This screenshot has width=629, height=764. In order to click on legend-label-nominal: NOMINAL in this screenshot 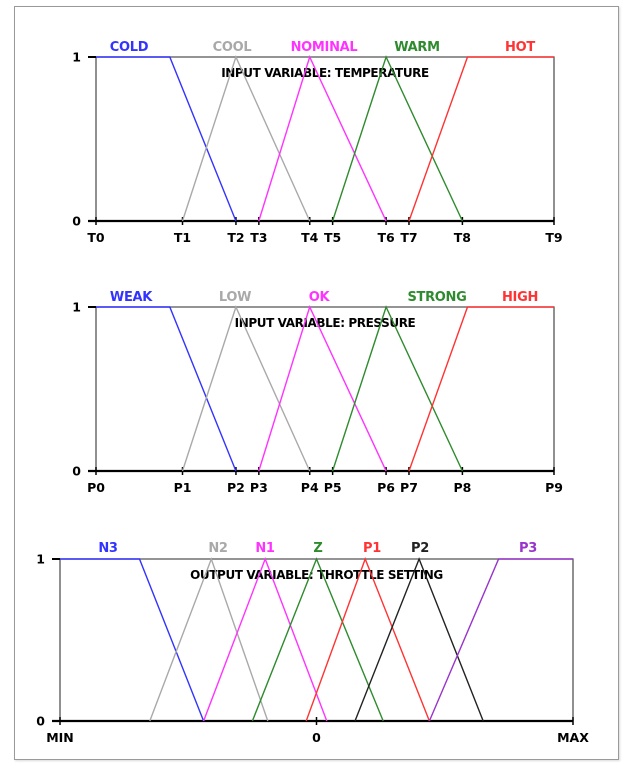, I will do `click(324, 47)`.